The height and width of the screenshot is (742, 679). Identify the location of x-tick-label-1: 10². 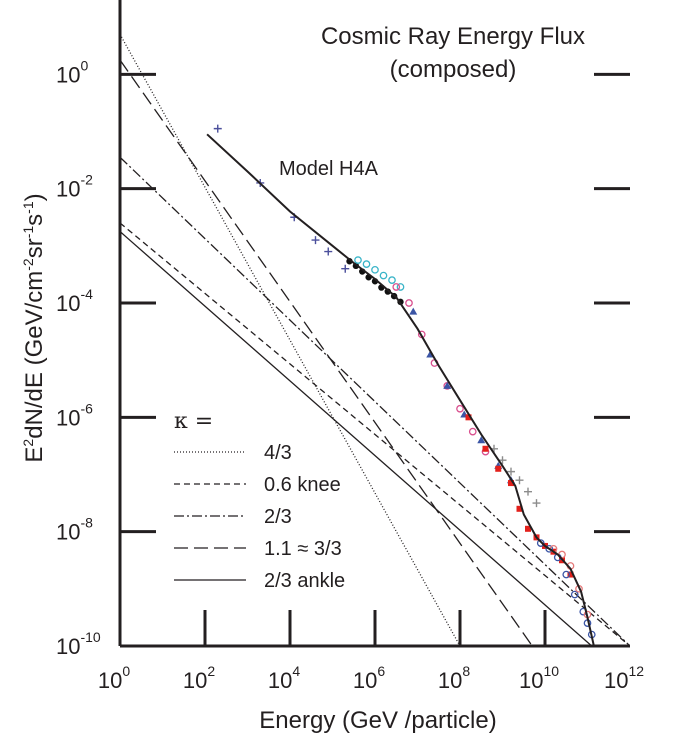
(199, 678).